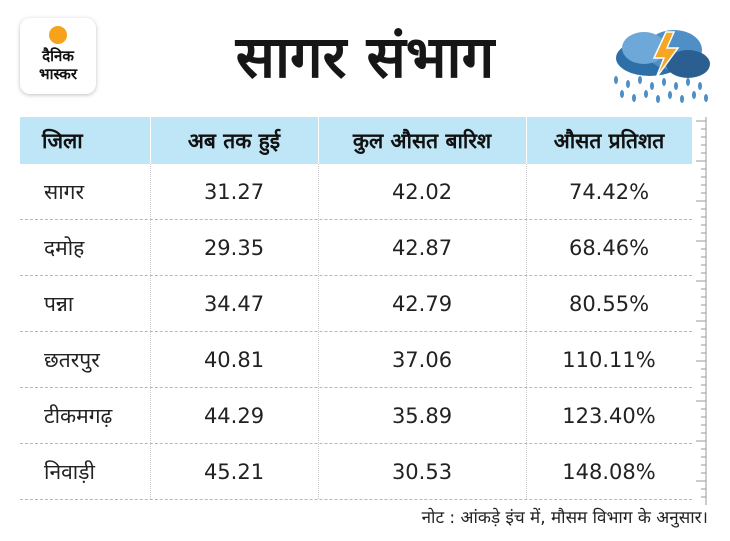 This screenshot has height=541, width=730. What do you see at coordinates (609, 247) in the screenshot?
I see `percent-cell: 68.46%` at bounding box center [609, 247].